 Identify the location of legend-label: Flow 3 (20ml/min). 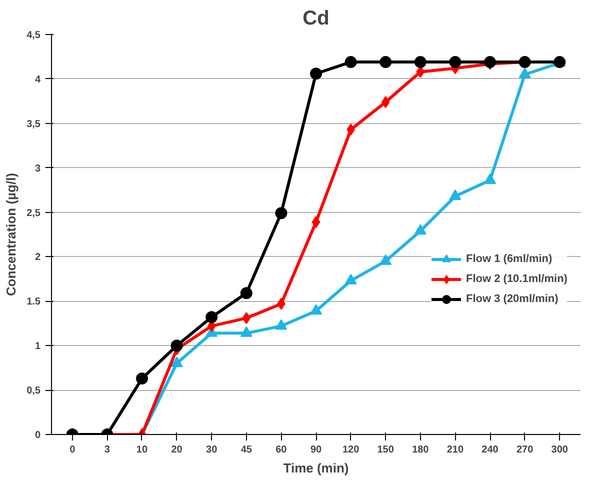
(512, 299).